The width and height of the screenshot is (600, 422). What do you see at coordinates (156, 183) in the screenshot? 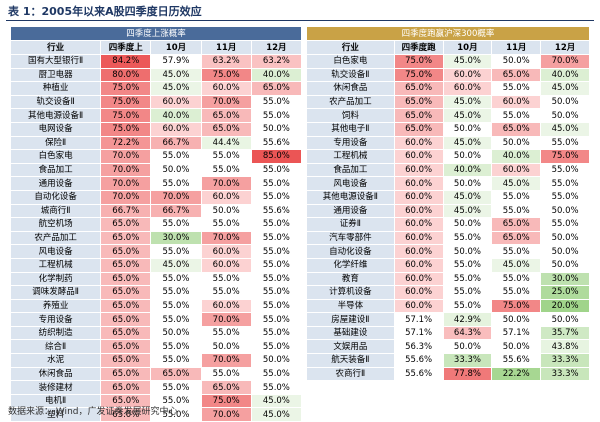
I see `row: 通用设备 70.0% 55.0% 70.0% 55.0%` at bounding box center [156, 183].